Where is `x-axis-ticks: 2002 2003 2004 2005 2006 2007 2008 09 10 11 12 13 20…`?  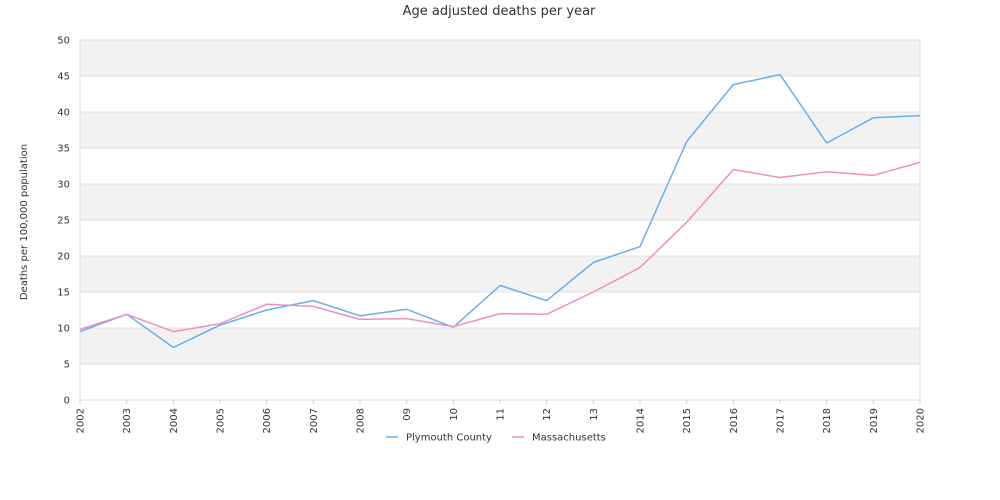
x-axis-ticks: 2002 2003 2004 2005 2006 2007 2008 09 10 11 12 13 20… is located at coordinates (501, 416).